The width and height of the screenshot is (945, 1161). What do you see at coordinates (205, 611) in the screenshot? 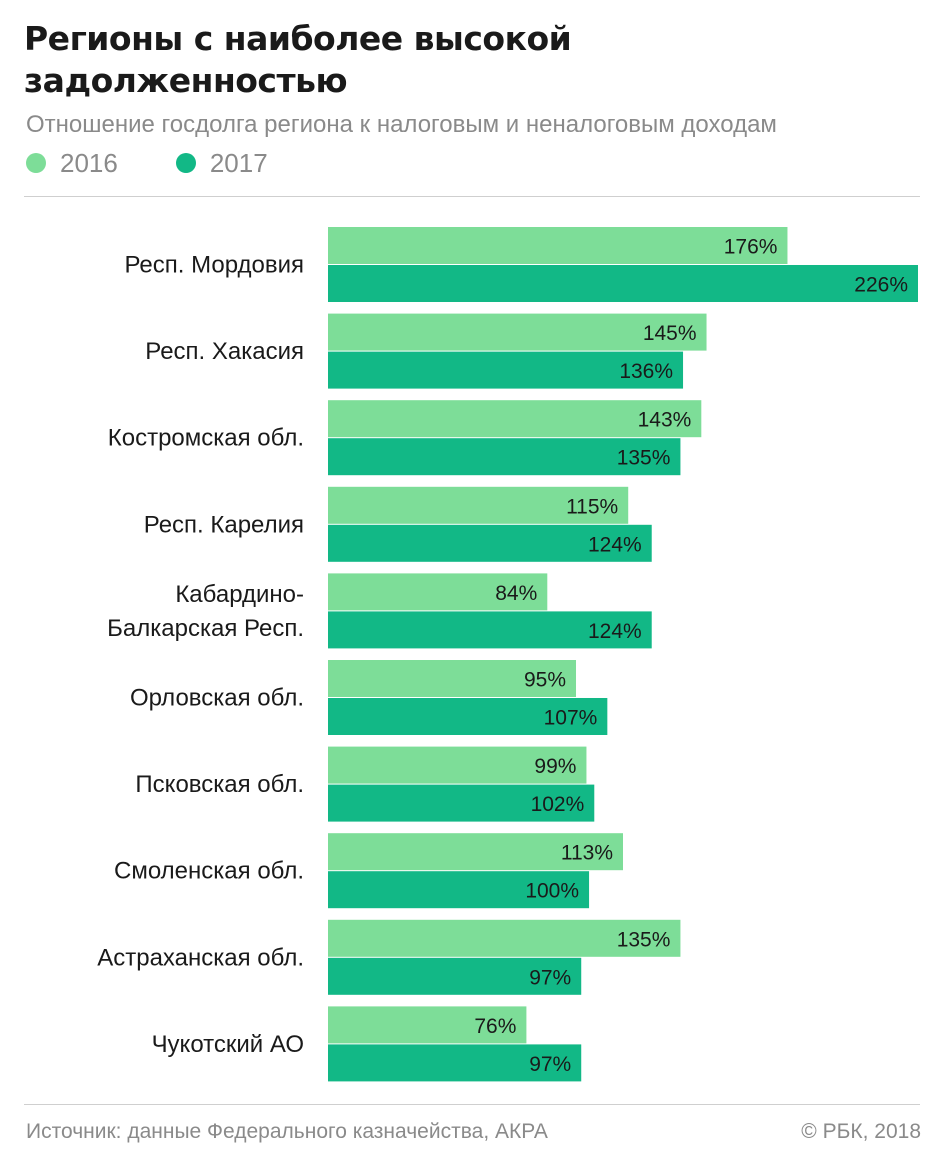
I see `category-label-cat-4: Кабардино-Балкарская Респ.` at bounding box center [205, 611].